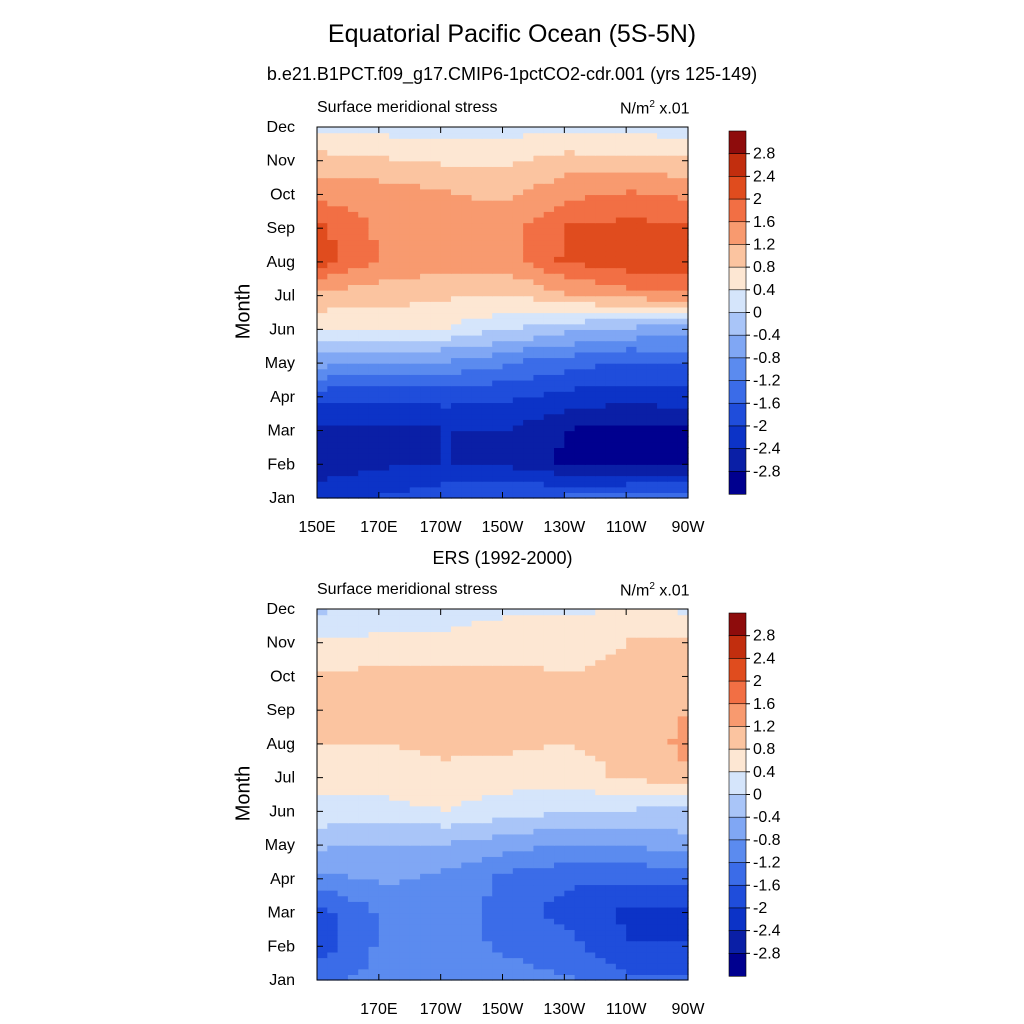  I want to click on x-tick-label: 170E, so click(378, 1009).